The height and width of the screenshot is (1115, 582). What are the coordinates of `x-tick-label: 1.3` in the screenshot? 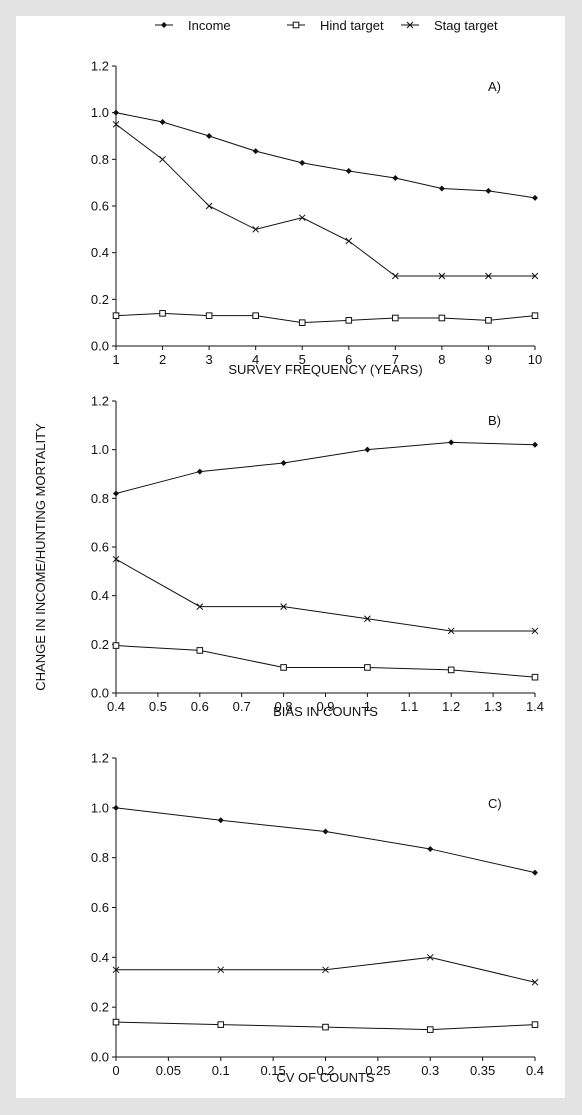 It's located at (493, 706).